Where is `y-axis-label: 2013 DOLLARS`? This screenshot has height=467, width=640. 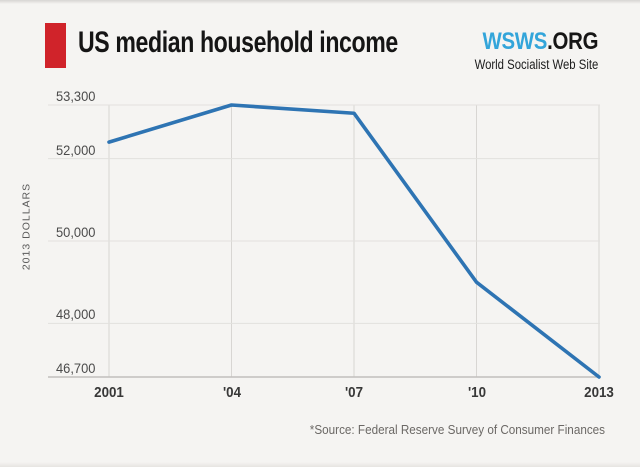 y-axis-label: 2013 DOLLARS is located at coordinates (26, 226).